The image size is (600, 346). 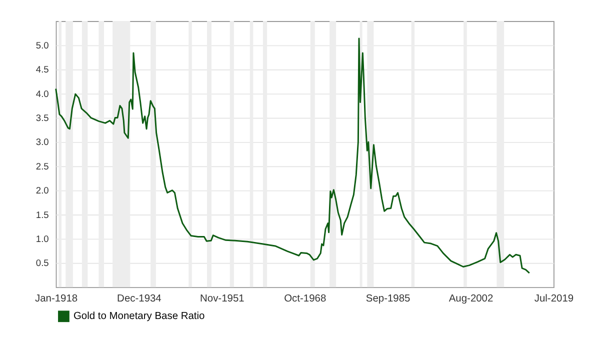 What do you see at coordinates (42, 239) in the screenshot?
I see `y-tick-label: 1.0` at bounding box center [42, 239].